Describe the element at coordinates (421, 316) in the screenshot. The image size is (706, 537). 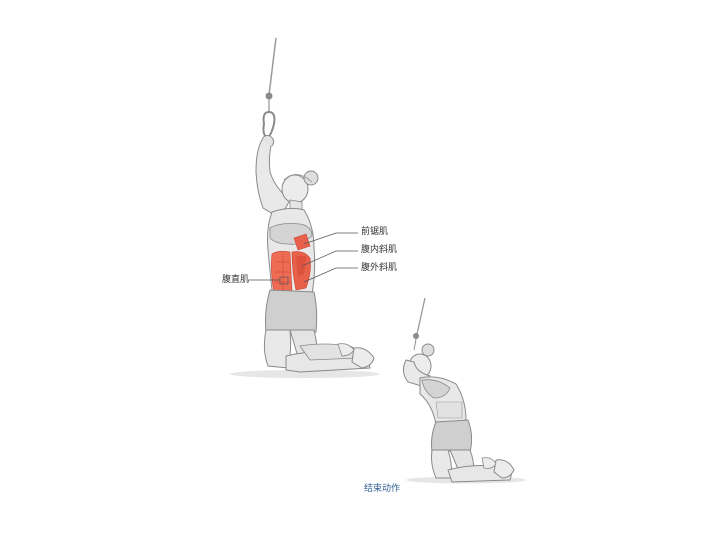
I see `cable-finish` at that location.